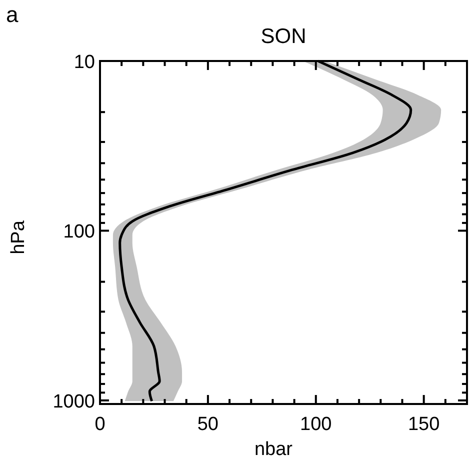 The width and height of the screenshot is (469, 463). Describe the element at coordinates (283, 36) in the screenshot. I see `chart-title: SON` at that location.